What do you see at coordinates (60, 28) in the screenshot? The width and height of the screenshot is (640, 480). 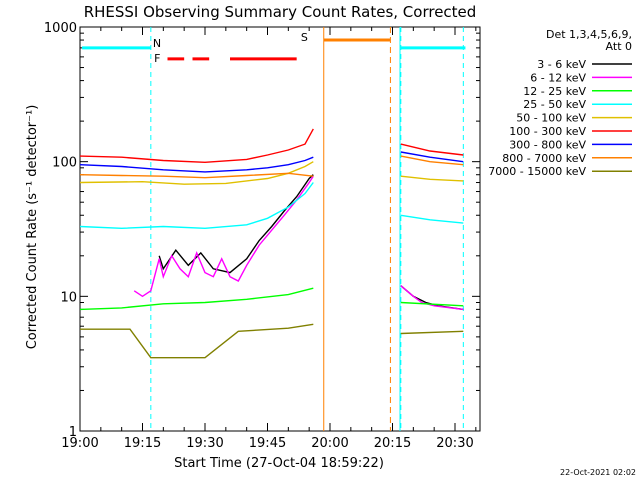 I see `y-tick-label: 1000` at bounding box center [60, 28].